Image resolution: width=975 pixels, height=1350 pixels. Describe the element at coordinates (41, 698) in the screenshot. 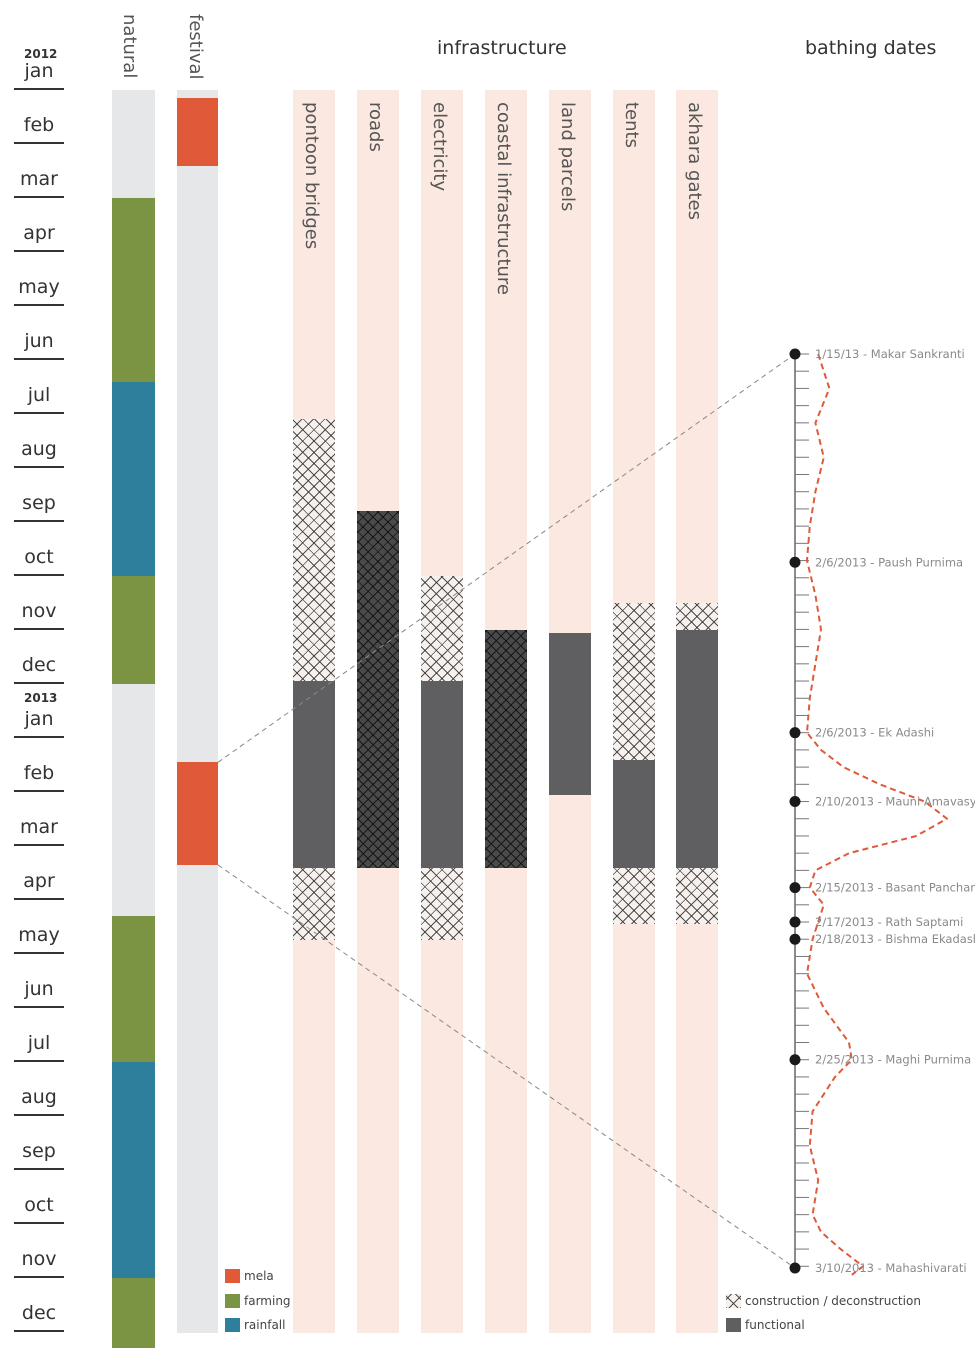

I see `year-label-2013: 2013` at that location.